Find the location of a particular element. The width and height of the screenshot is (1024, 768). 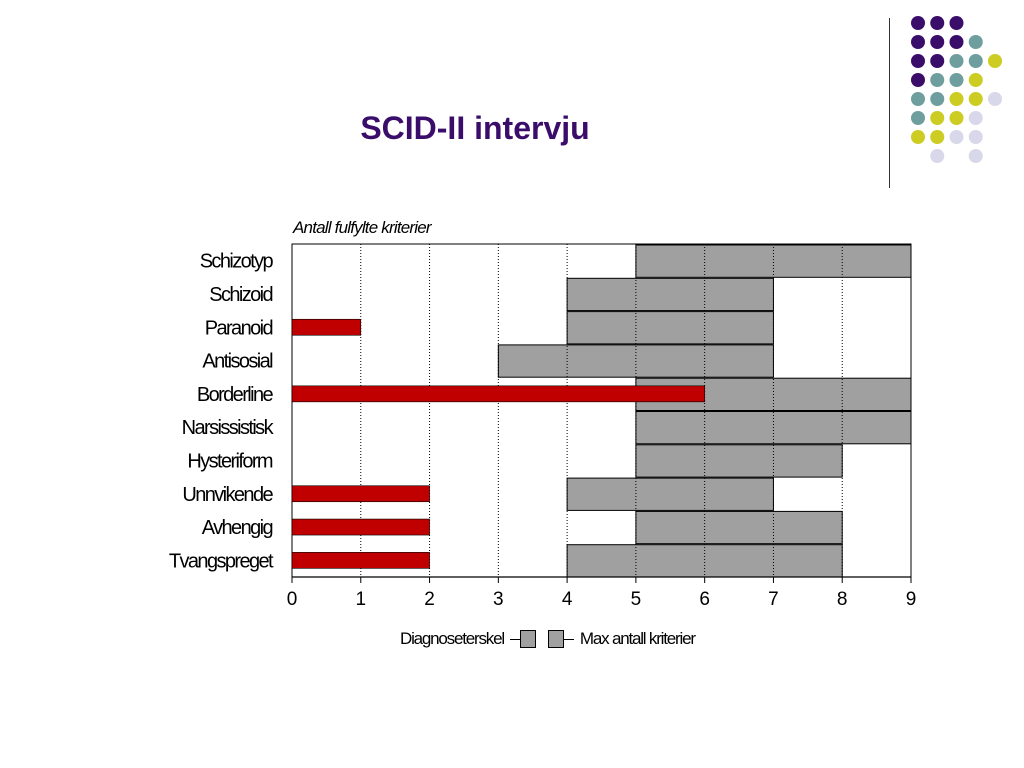

x-tick-label: 0 is located at coordinates (292, 599).